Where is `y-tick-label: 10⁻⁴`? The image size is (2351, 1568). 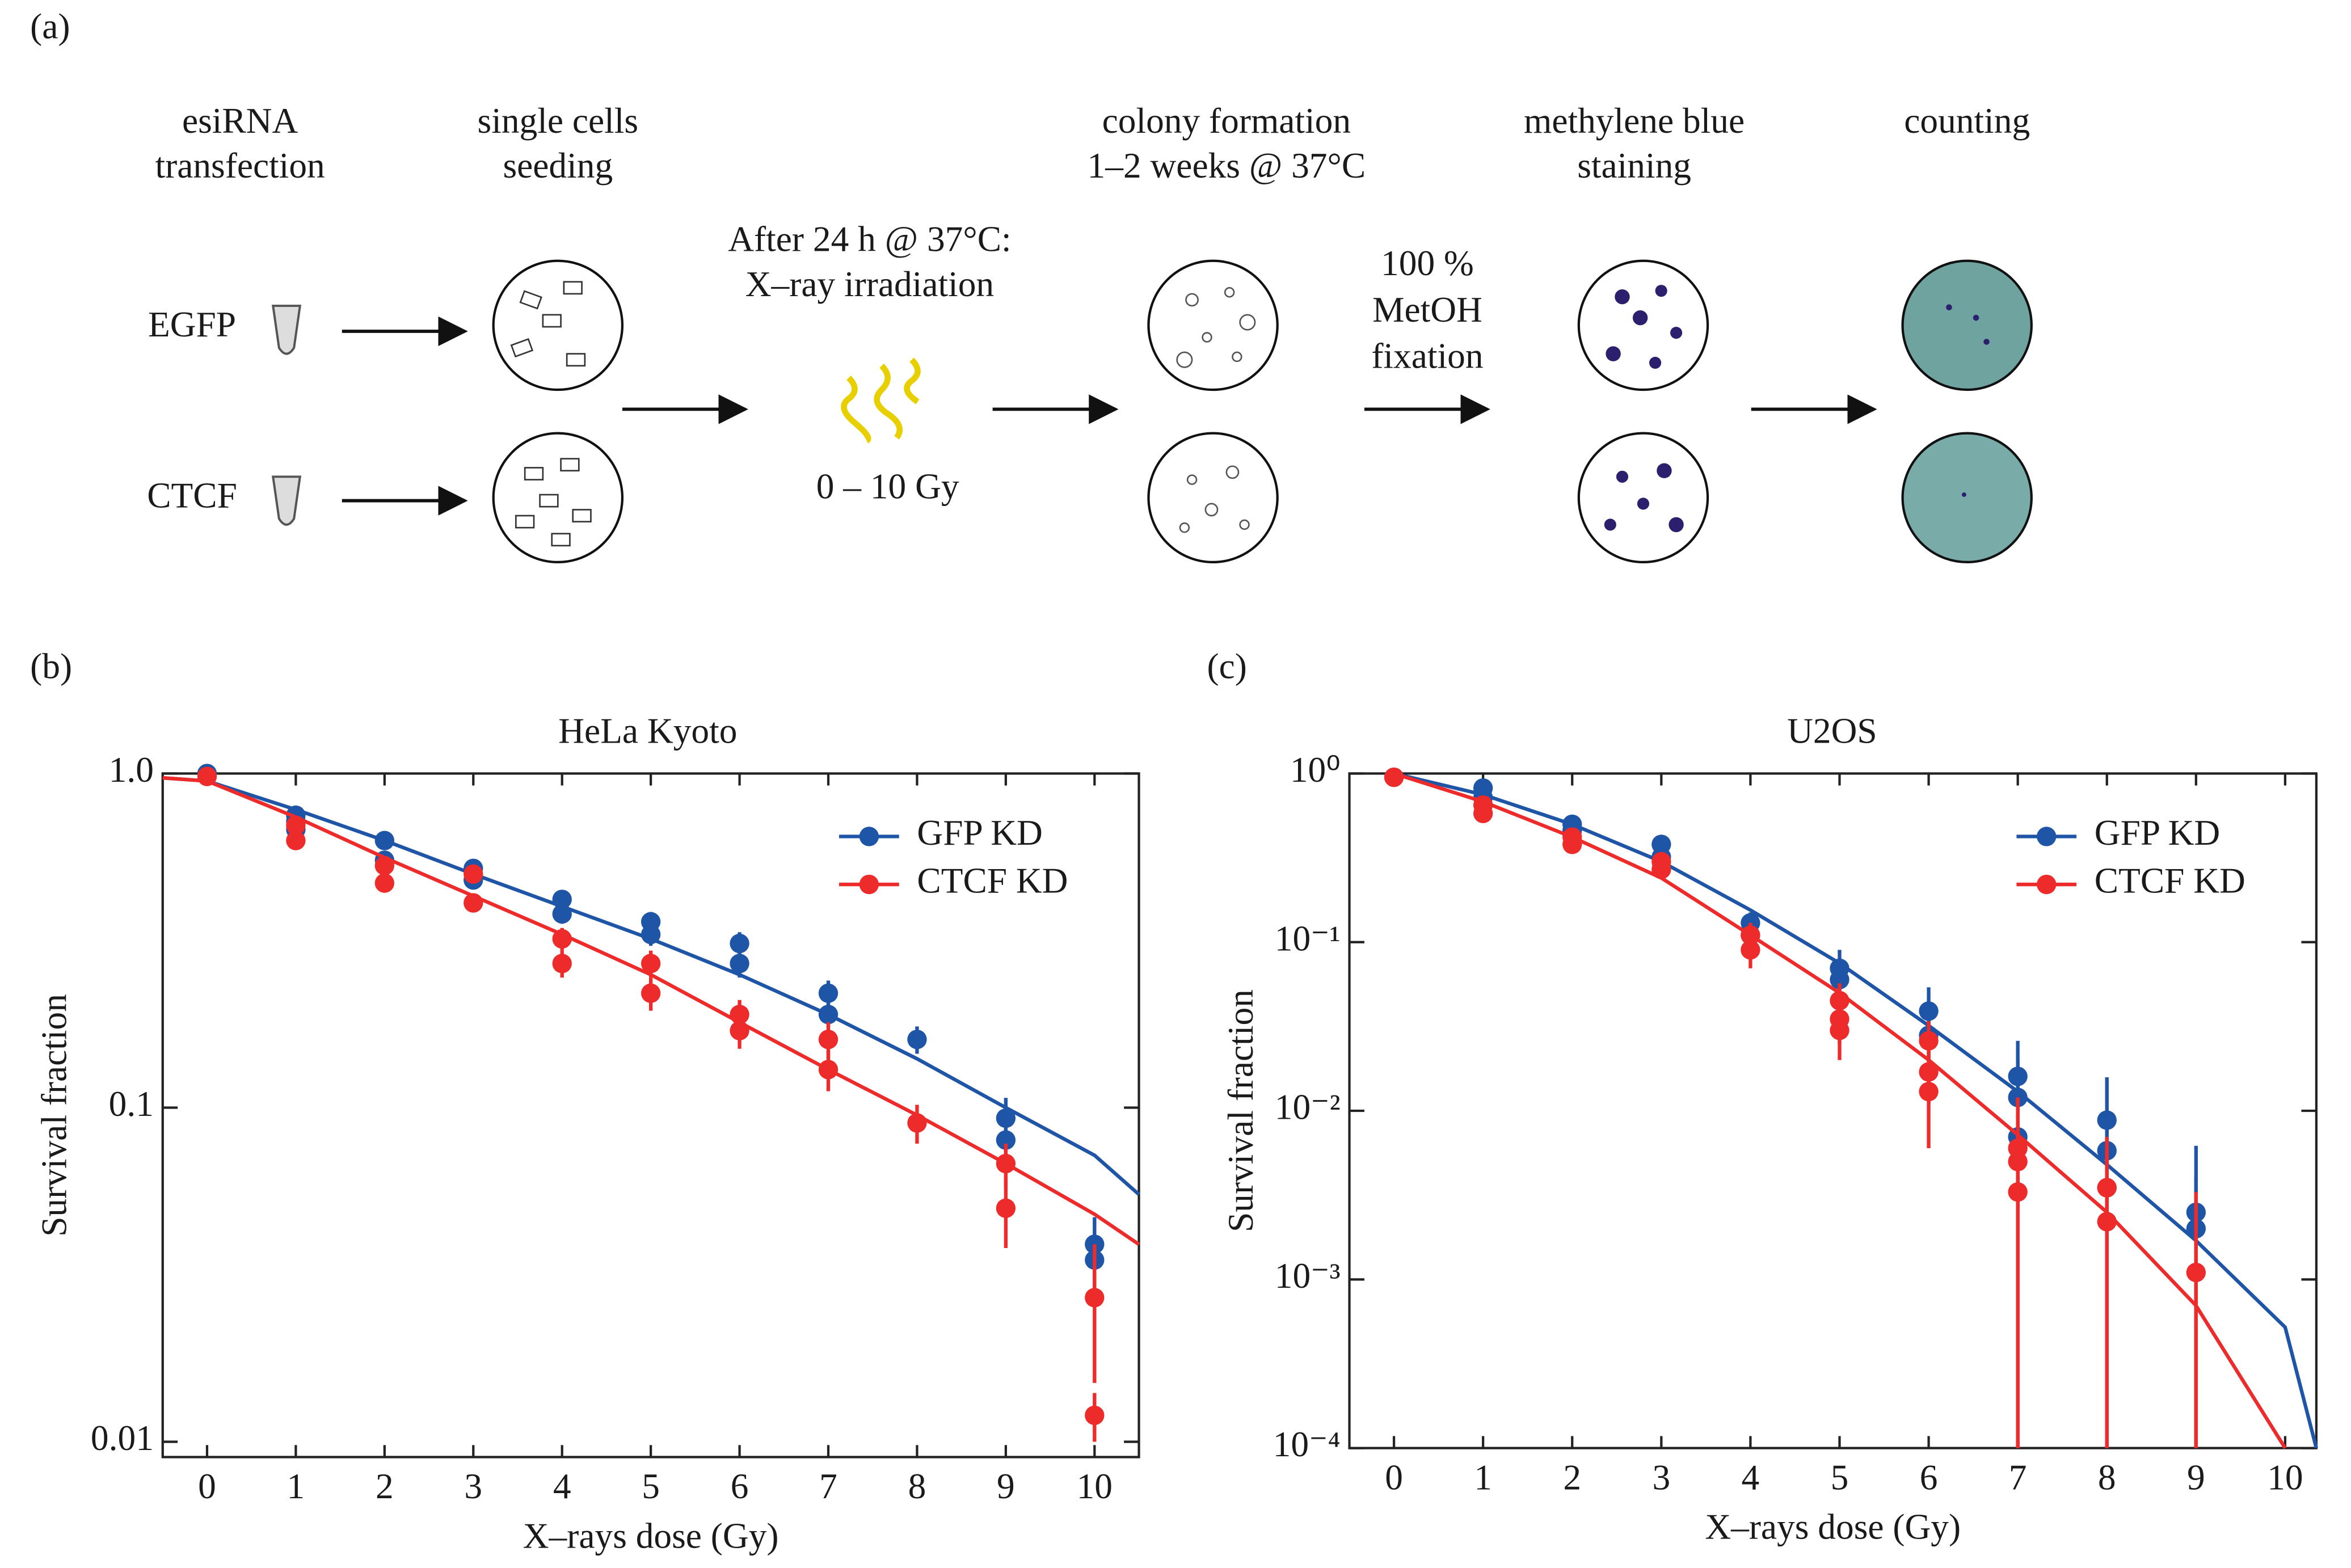 y-tick-label: 10⁻⁴ is located at coordinates (1307, 1444).